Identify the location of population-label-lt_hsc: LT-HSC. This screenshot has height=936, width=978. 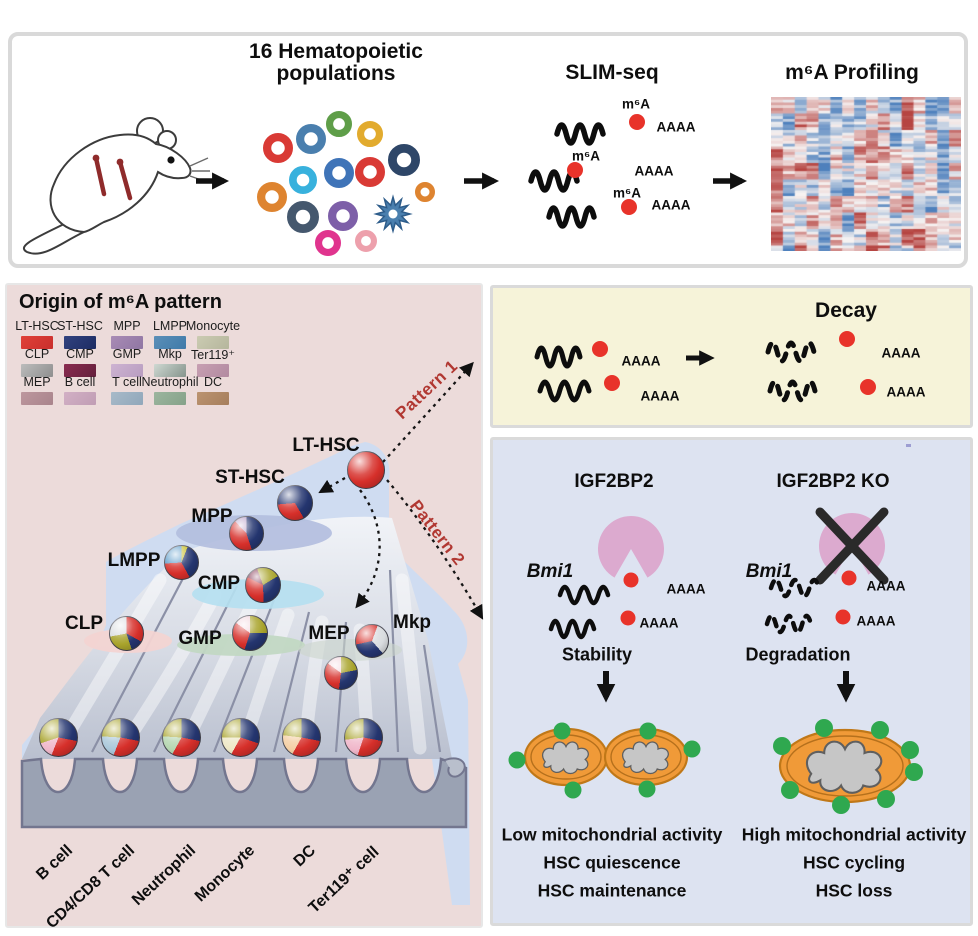
(326, 445).